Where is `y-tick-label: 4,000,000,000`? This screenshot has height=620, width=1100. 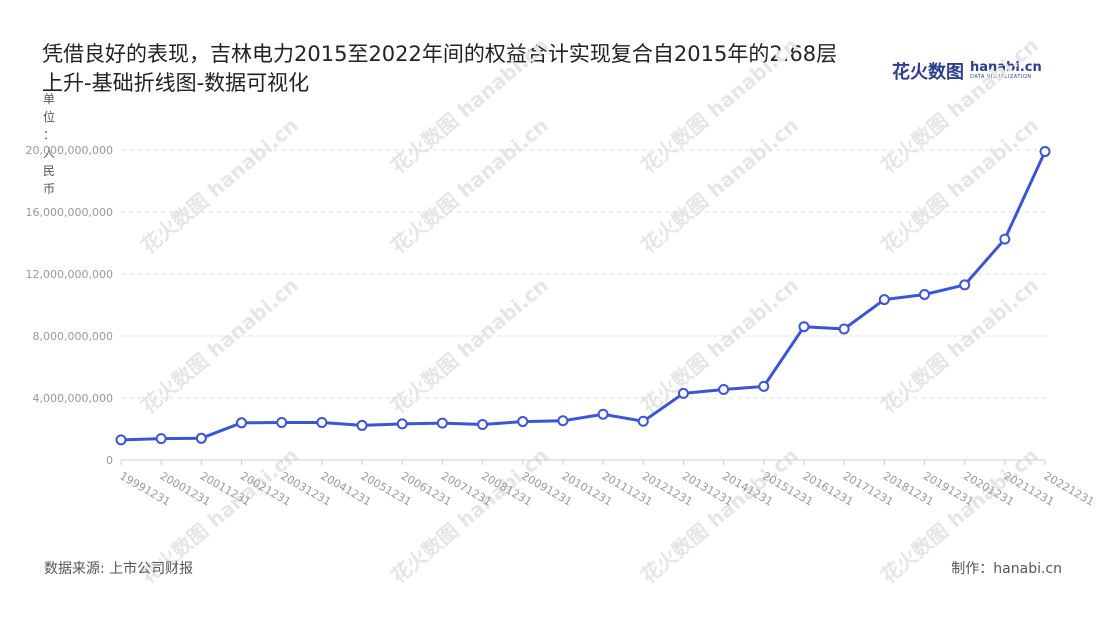 y-tick-label: 4,000,000,000 is located at coordinates (73, 398).